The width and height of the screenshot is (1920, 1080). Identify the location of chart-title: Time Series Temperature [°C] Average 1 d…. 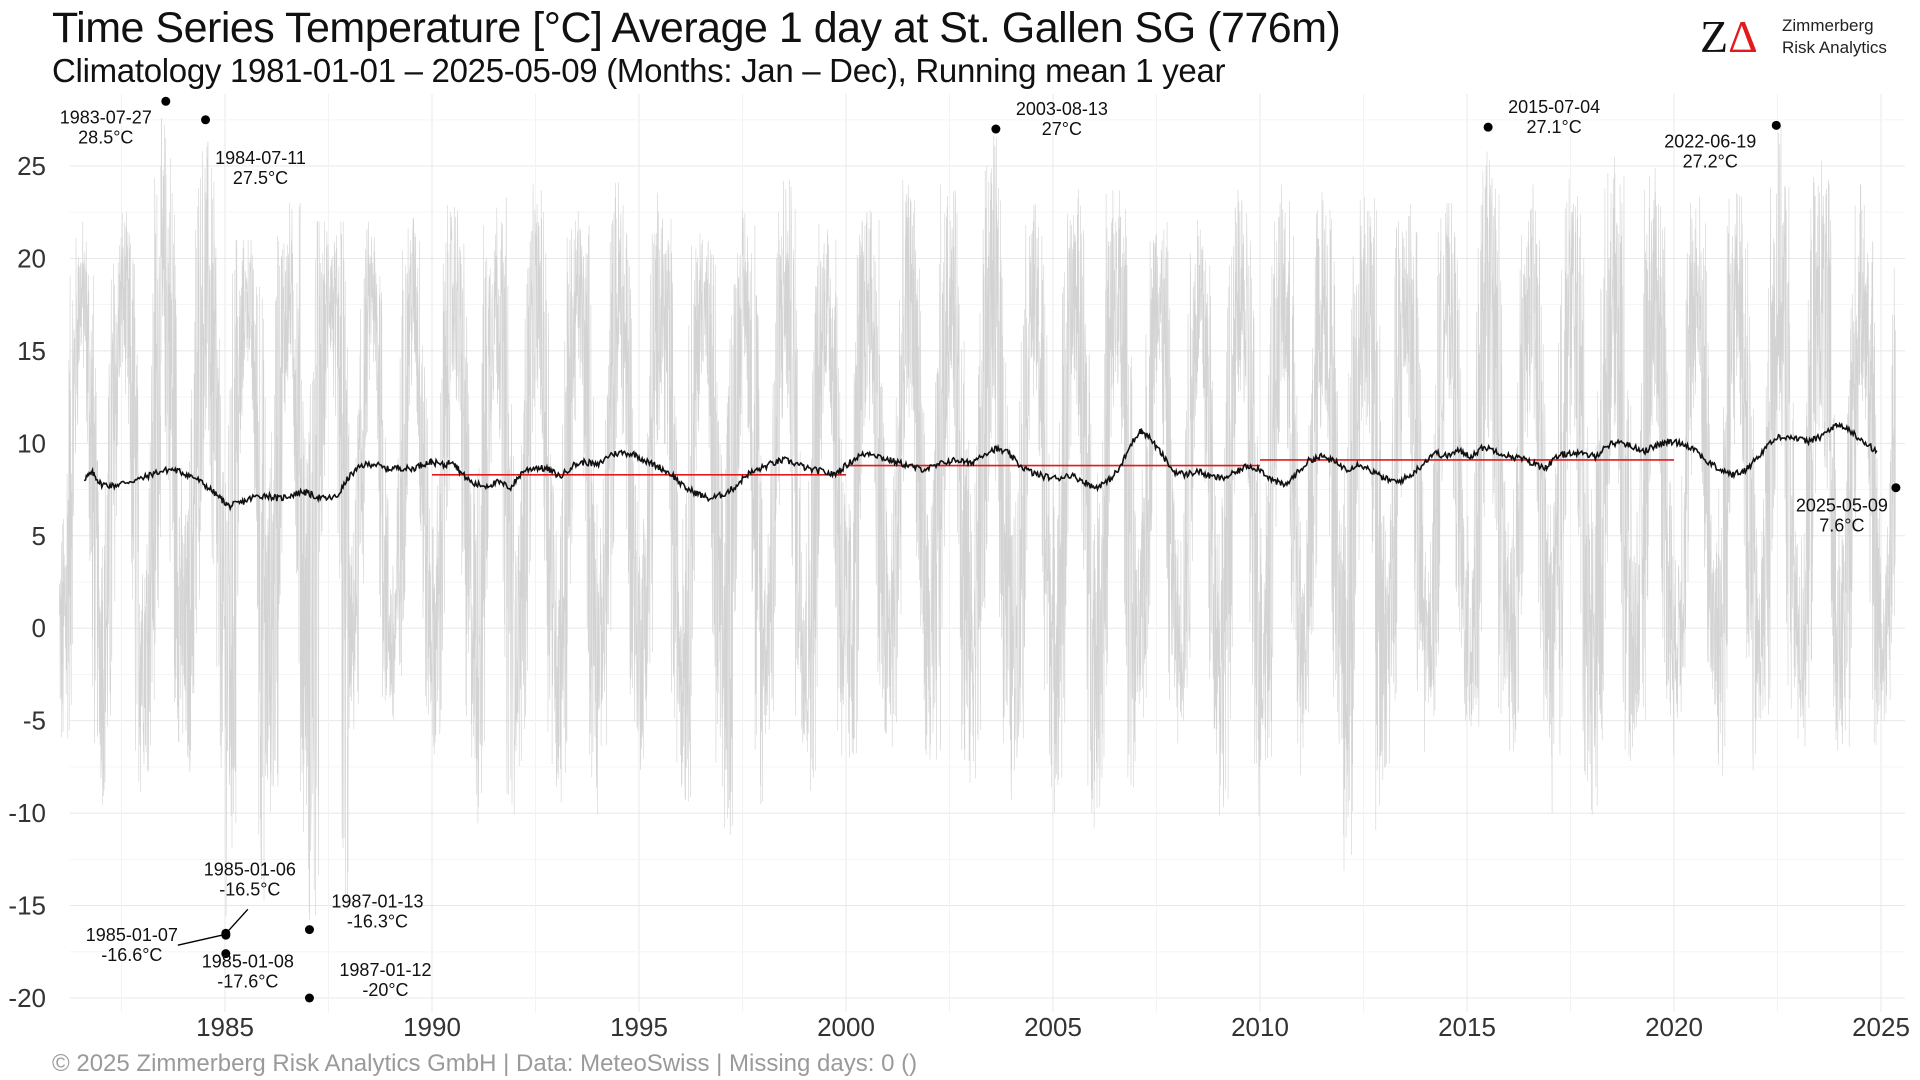
(696, 28).